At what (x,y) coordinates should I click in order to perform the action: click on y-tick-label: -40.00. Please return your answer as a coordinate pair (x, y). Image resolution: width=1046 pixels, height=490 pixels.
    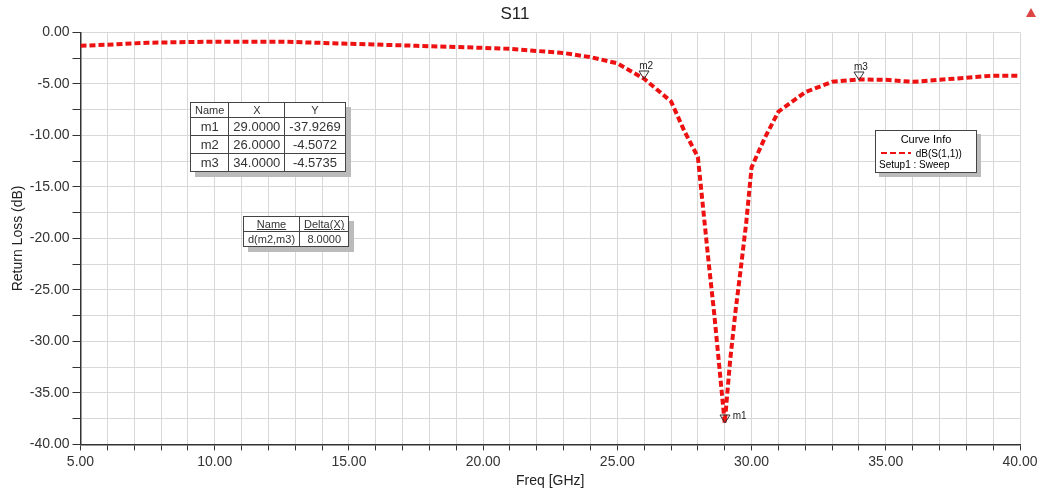
    Looking at the image, I should click on (49, 443).